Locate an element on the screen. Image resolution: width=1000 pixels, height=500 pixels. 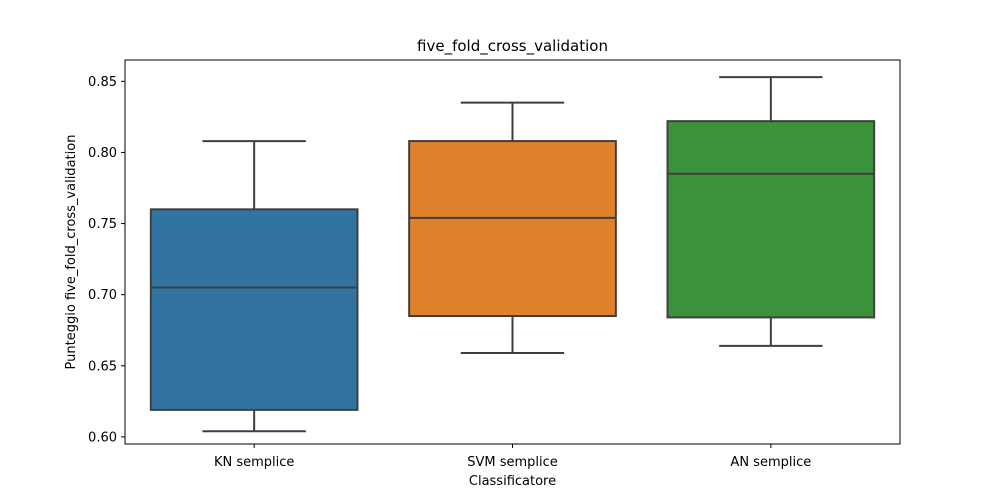
x-tick-label: AN semplice is located at coordinates (770, 462).